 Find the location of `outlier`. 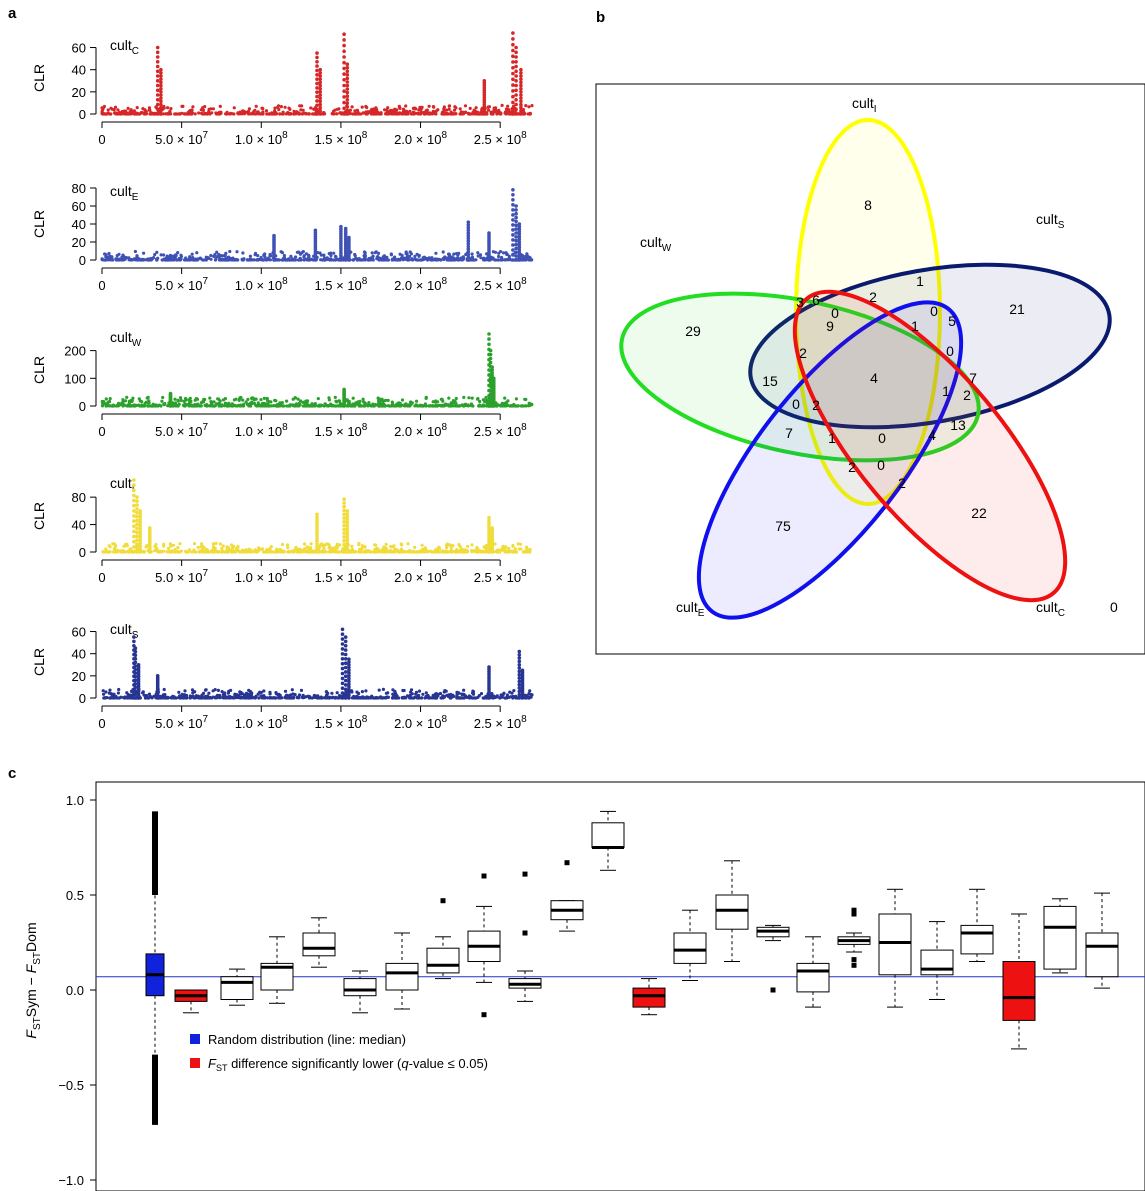

outlier is located at coordinates (567, 863).